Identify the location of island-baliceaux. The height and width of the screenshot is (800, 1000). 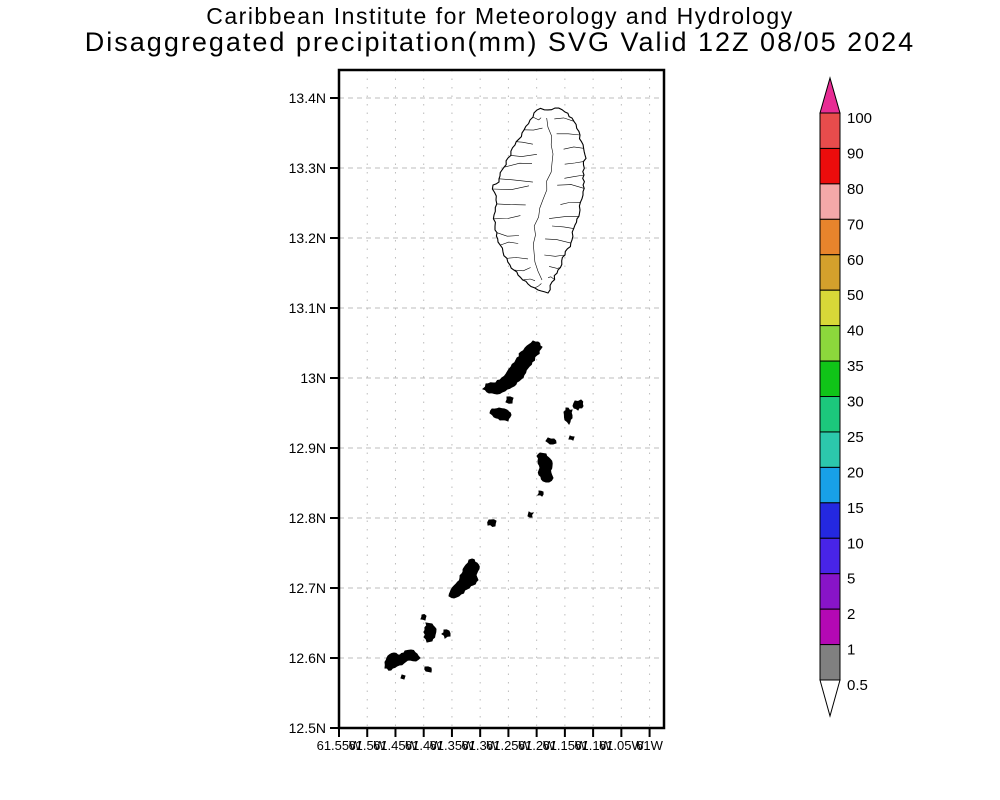
(568, 416).